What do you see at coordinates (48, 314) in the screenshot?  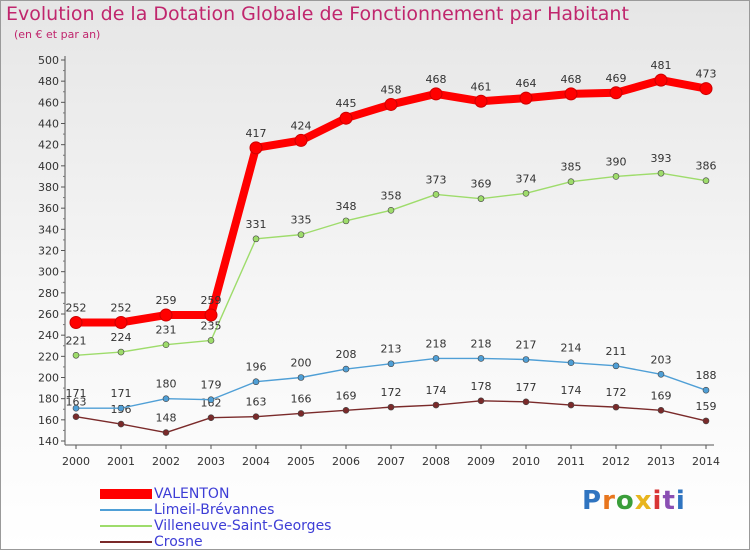 I see `y-tick-label: 260` at bounding box center [48, 314].